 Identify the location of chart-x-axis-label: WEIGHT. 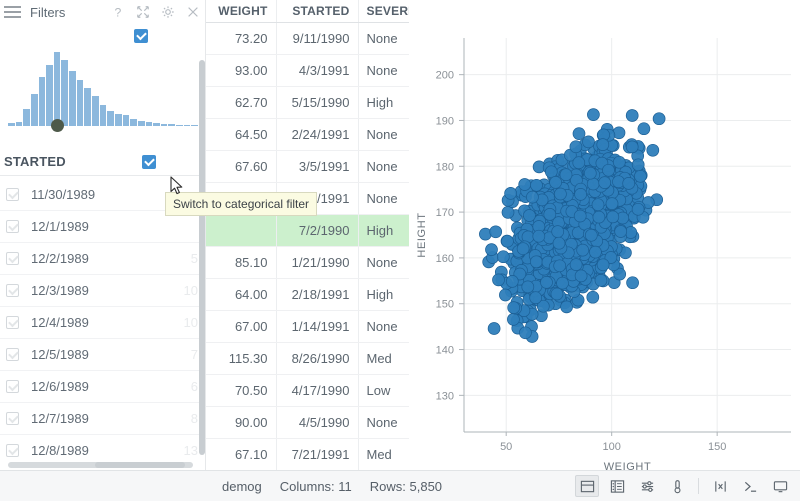
(628, 465).